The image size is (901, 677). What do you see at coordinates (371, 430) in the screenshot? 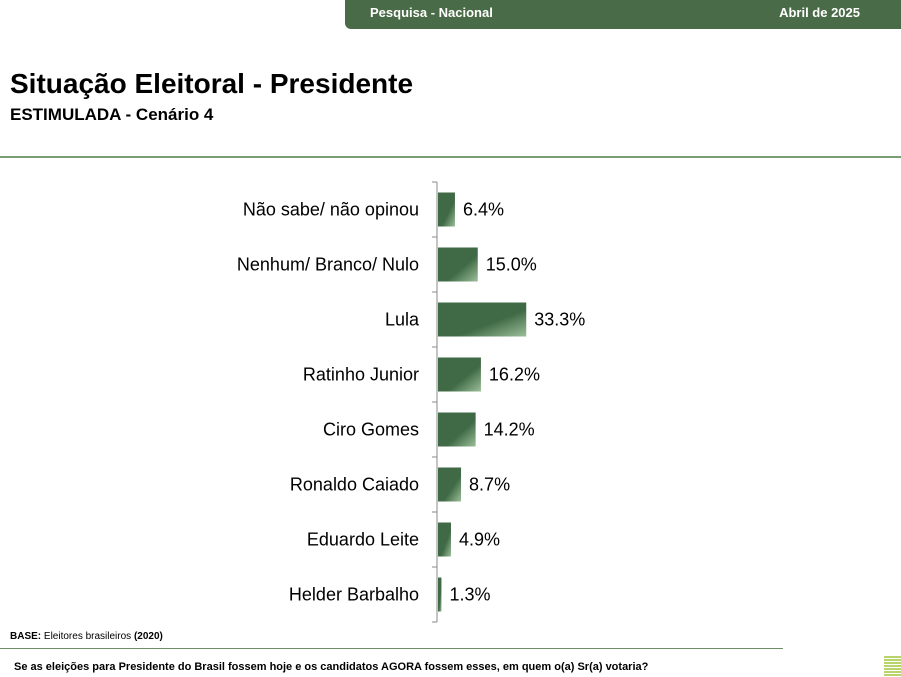
I see `category-label: Ciro Gomes` at bounding box center [371, 430].